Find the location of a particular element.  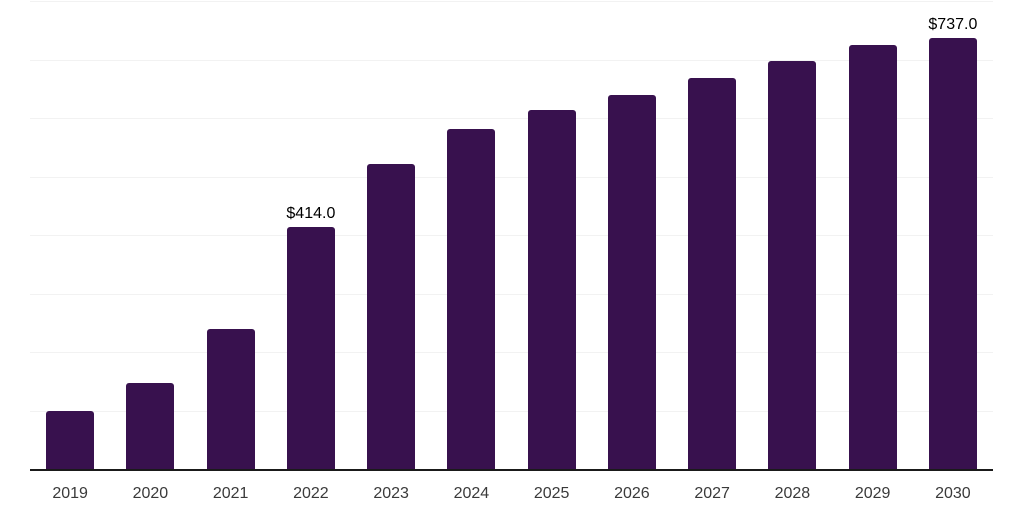

bar-slot-2026 is located at coordinates (632, 235).